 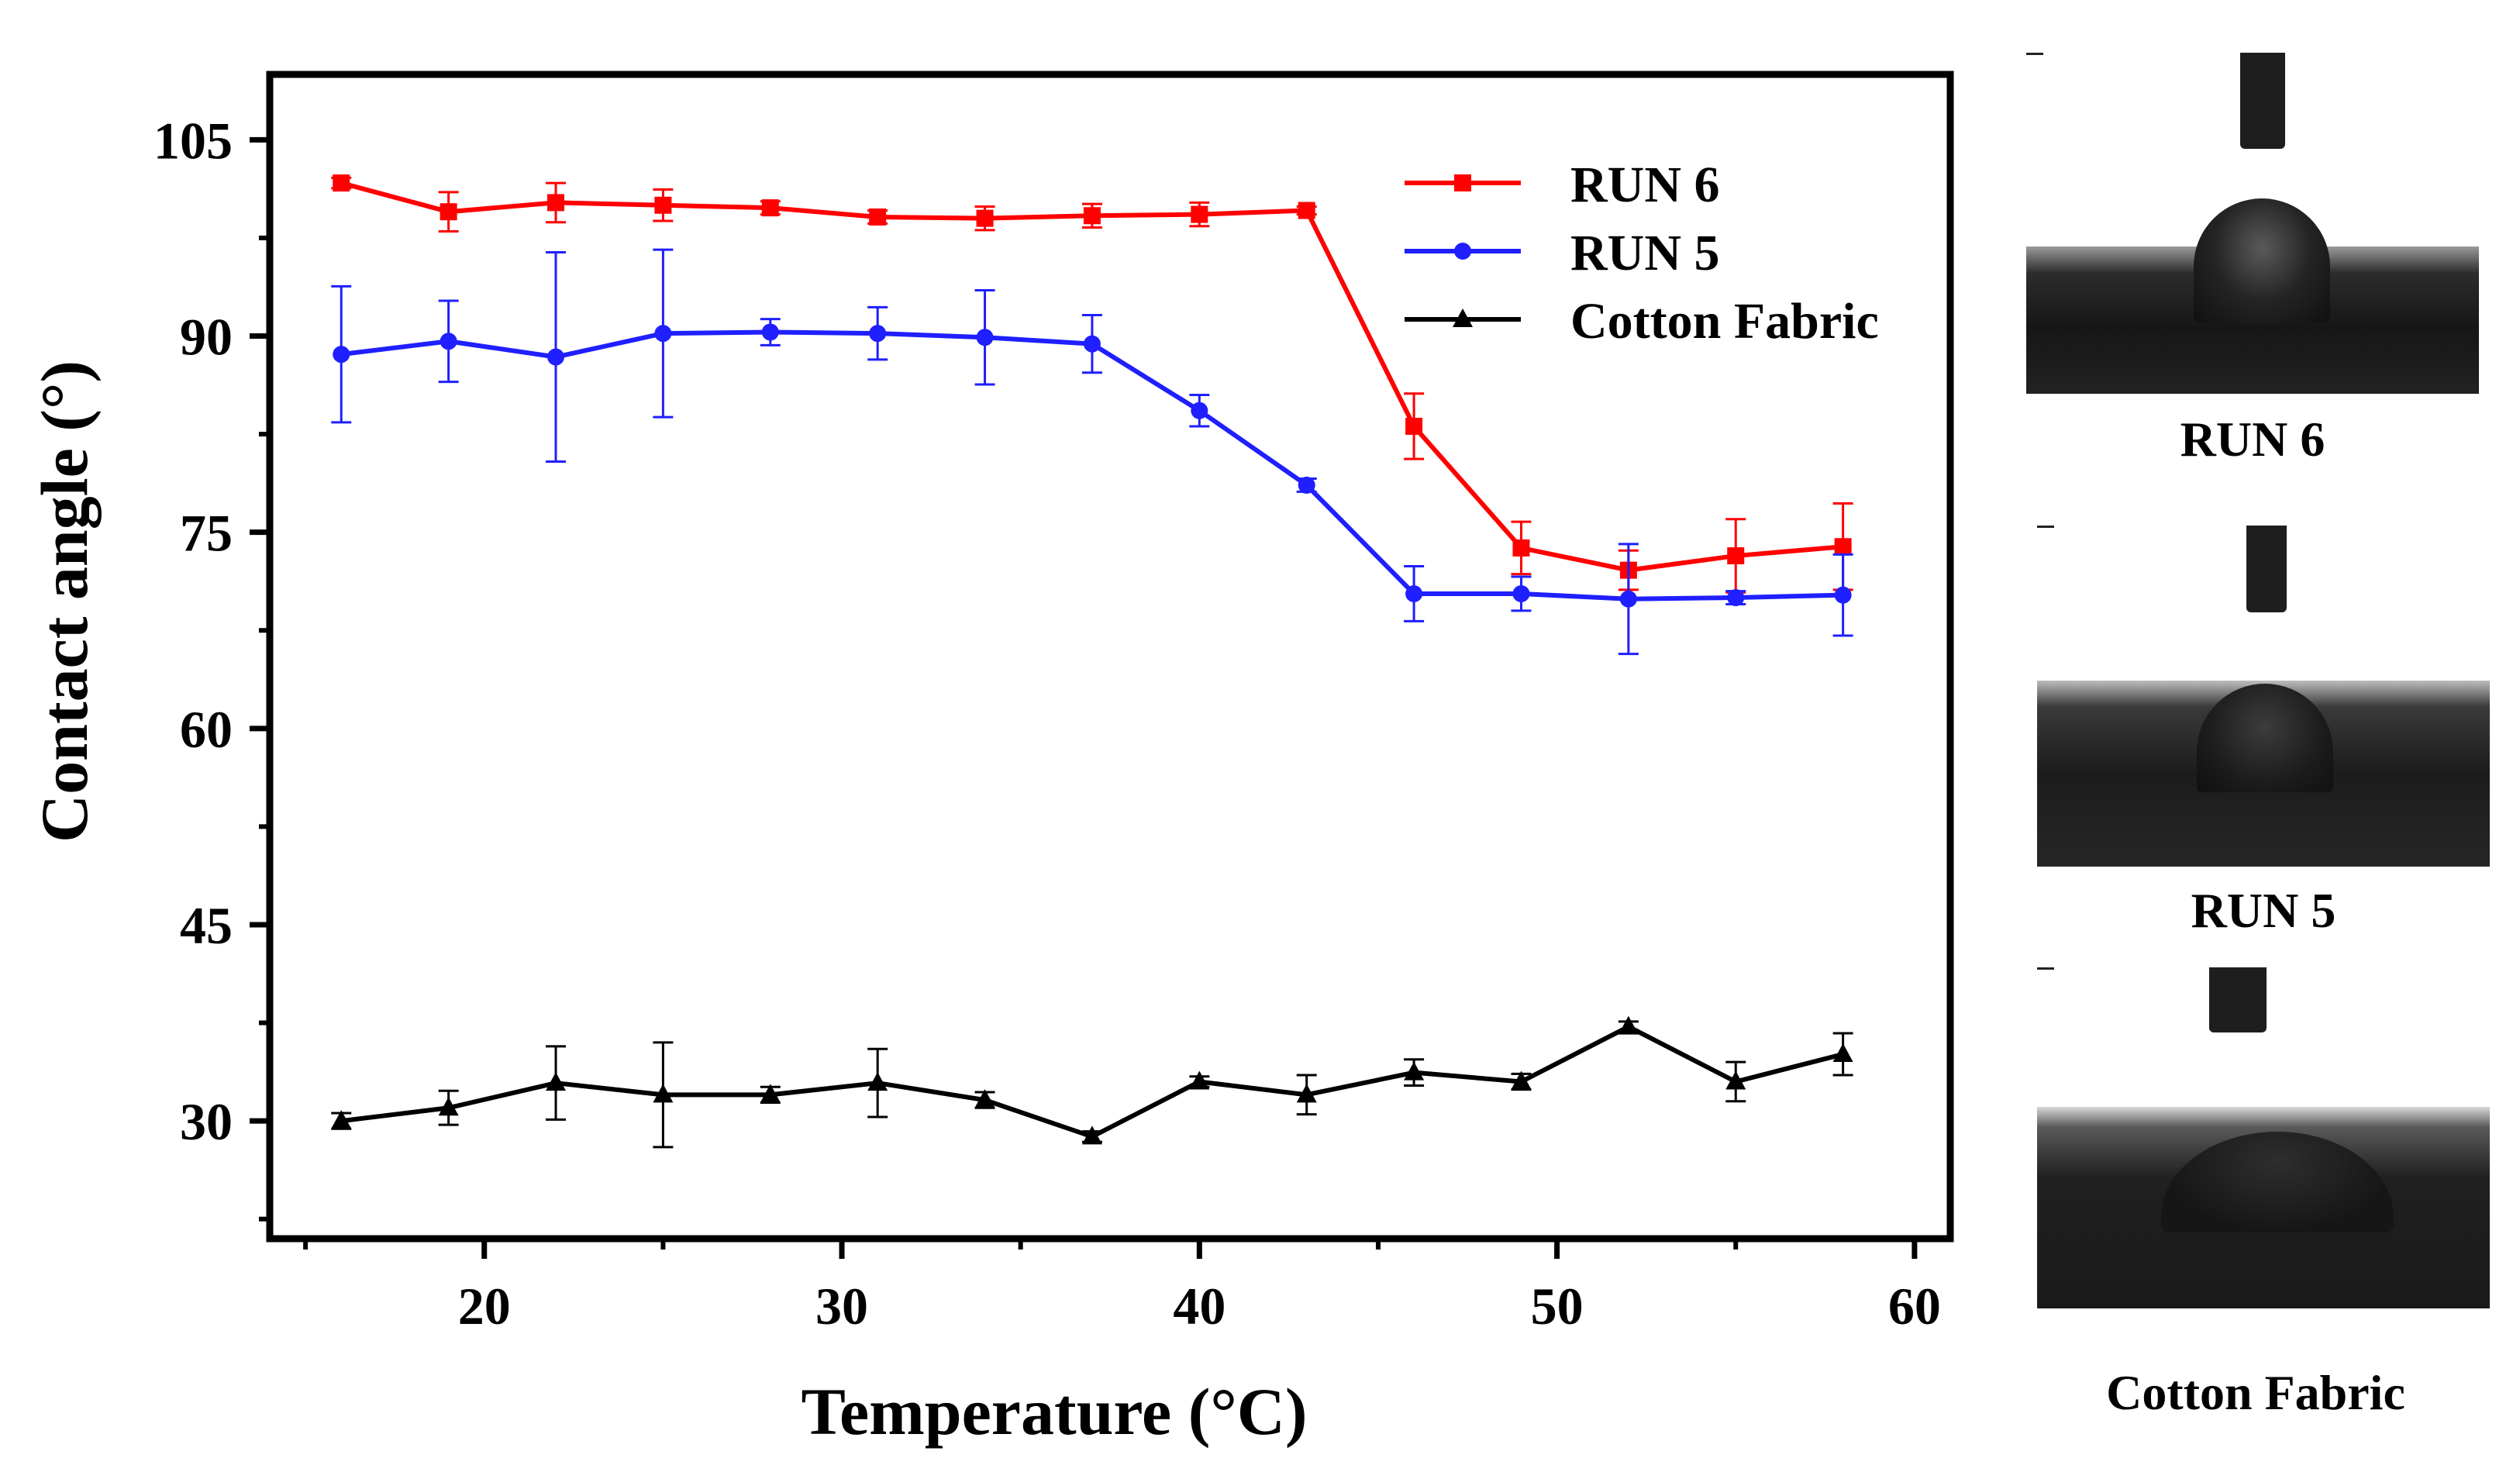 What do you see at coordinates (1725, 322) in the screenshot?
I see `legend-label: Cotton Fabric` at bounding box center [1725, 322].